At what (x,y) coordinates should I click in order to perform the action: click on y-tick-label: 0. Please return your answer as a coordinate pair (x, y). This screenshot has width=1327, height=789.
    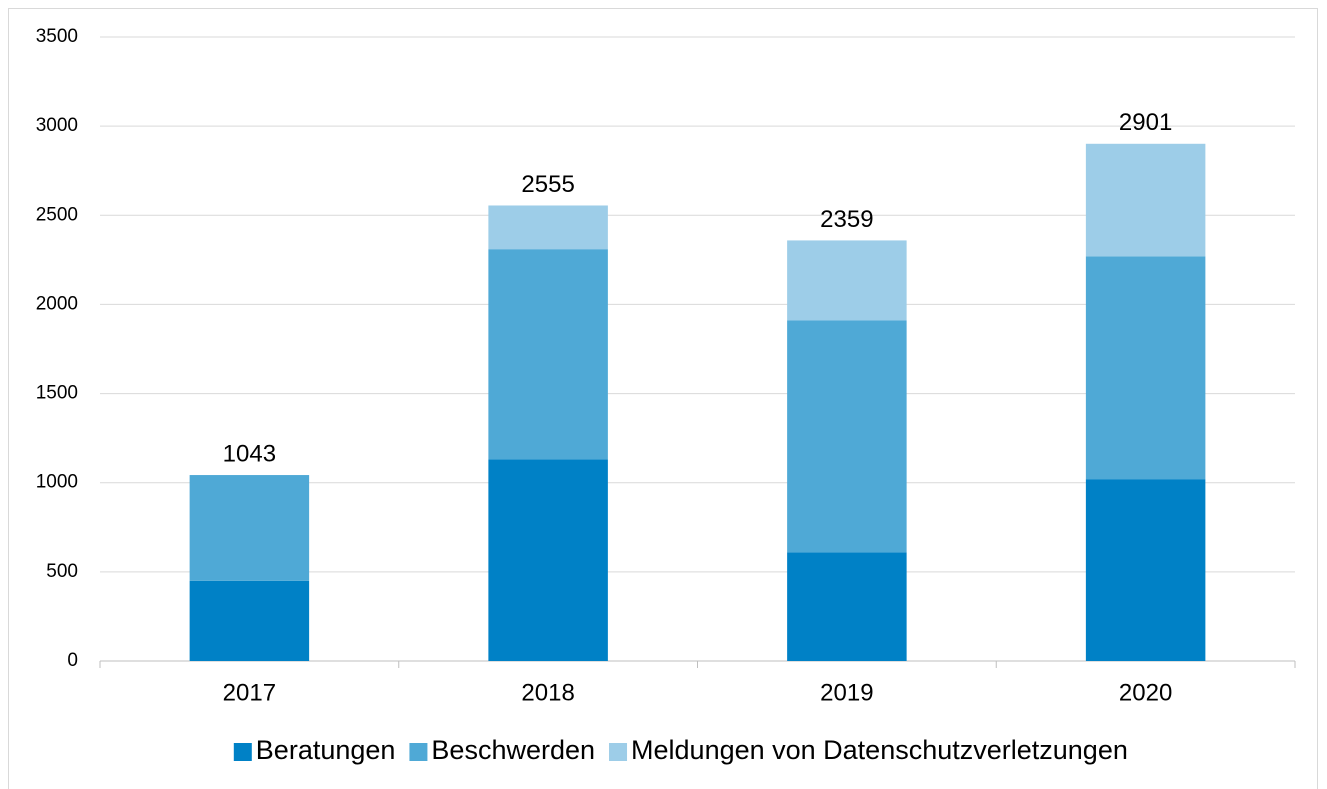
    Looking at the image, I should click on (72, 660).